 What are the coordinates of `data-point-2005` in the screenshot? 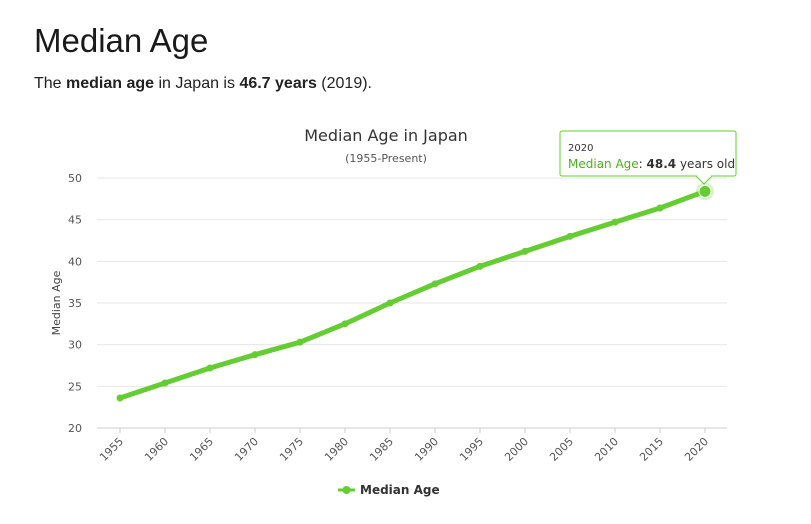 It's located at (570, 236).